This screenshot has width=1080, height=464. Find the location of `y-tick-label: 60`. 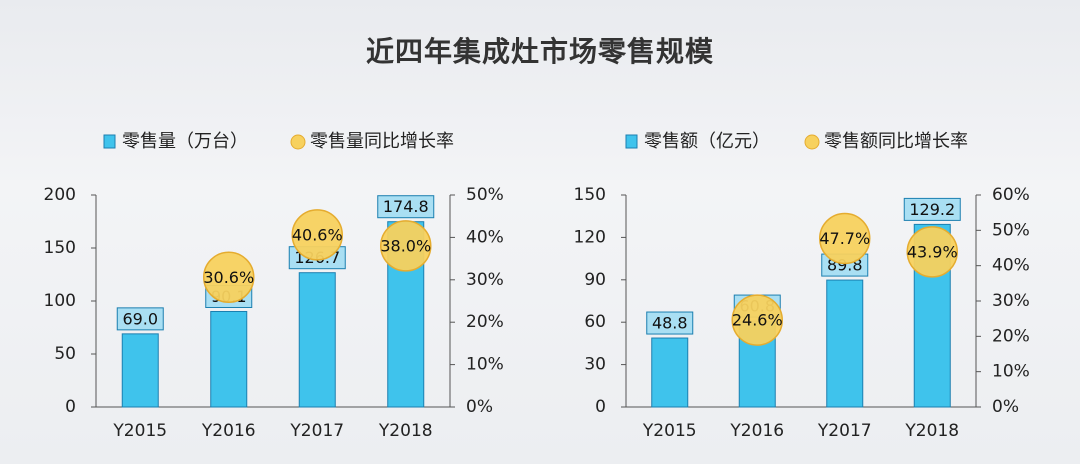

y-tick-label: 60 is located at coordinates (595, 322).